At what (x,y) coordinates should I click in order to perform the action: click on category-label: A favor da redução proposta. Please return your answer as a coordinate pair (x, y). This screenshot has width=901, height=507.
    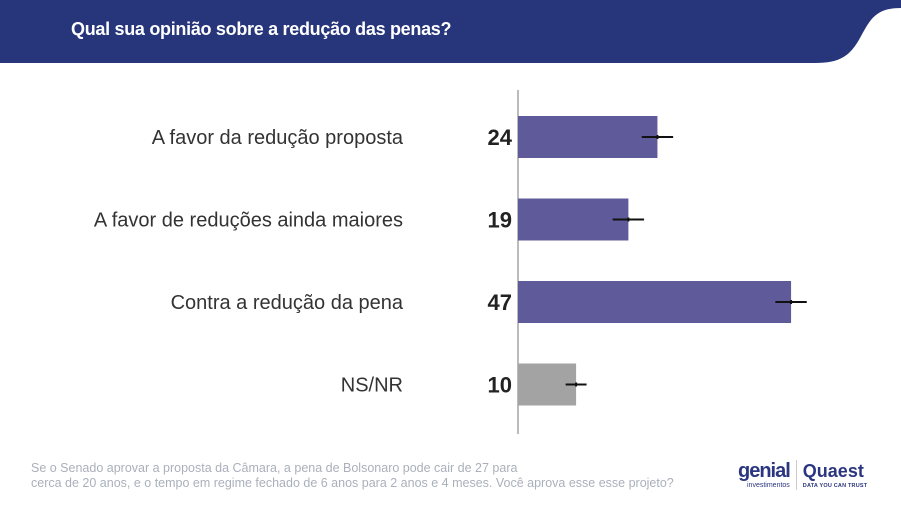
    Looking at the image, I should click on (278, 138).